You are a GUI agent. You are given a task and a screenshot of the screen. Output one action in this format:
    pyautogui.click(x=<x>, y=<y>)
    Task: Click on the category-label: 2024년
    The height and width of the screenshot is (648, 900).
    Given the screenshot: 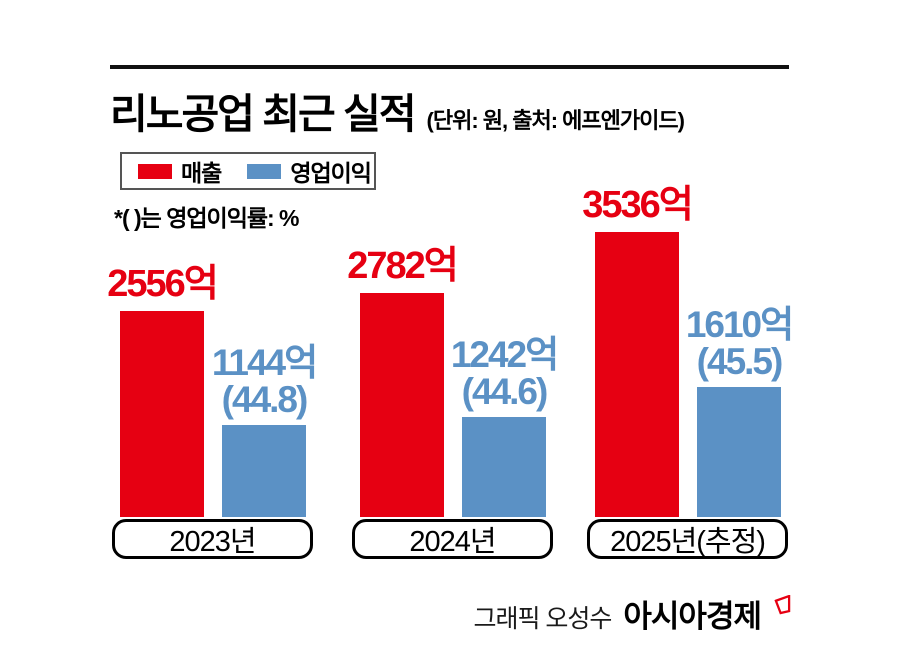 What is the action you would take?
    pyautogui.click(x=452, y=542)
    